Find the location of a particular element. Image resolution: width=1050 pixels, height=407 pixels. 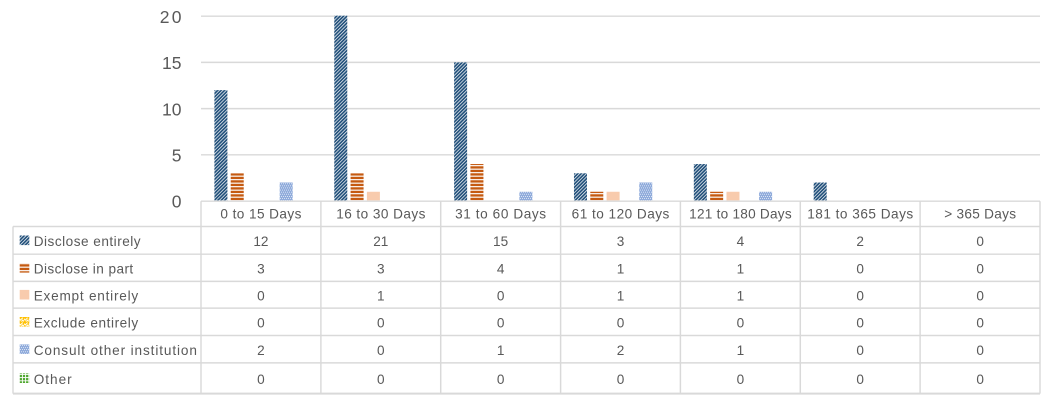

svg-text: Exclude entirely is located at coordinates (86, 323).